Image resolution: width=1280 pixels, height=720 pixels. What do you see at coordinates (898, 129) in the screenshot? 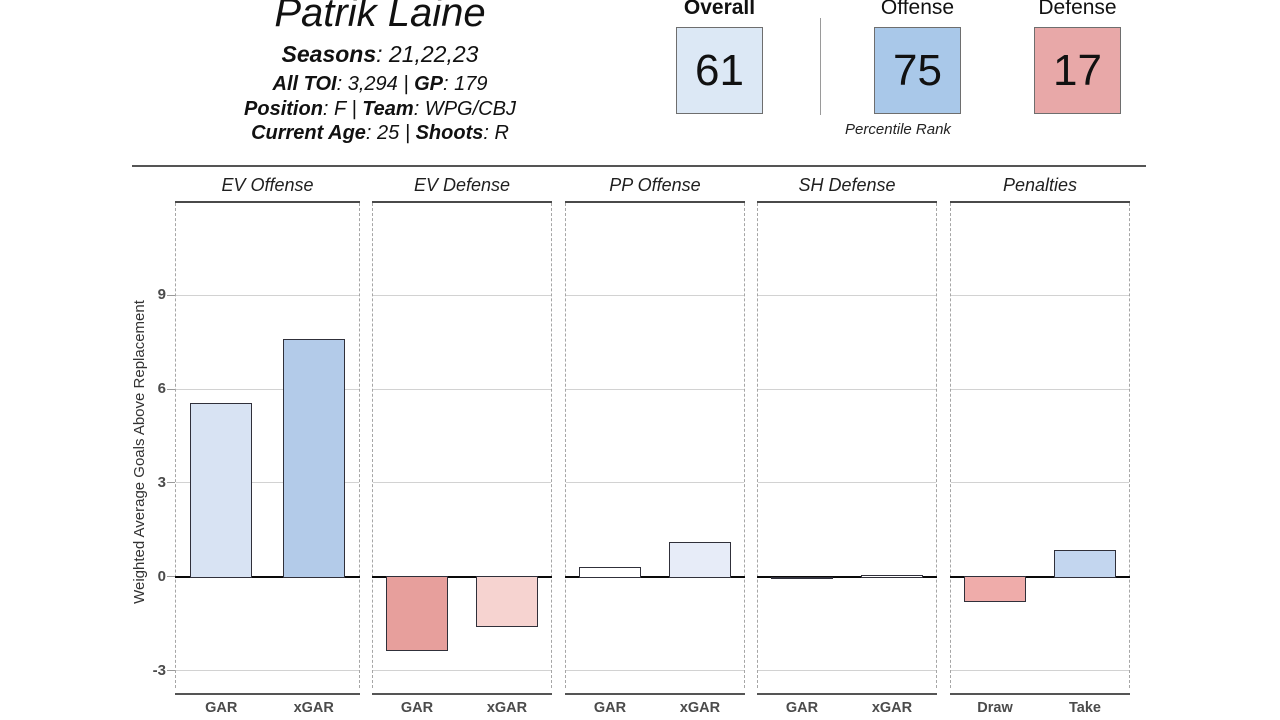
I see `percentile-rank-caption: Percentile Rank` at bounding box center [898, 129].